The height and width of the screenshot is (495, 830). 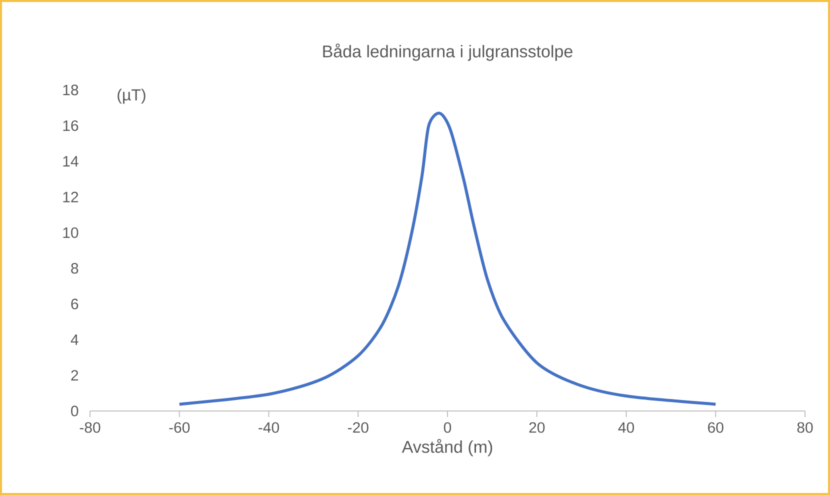 What do you see at coordinates (90, 427) in the screenshot?
I see `x-tick-label: -80` at bounding box center [90, 427].